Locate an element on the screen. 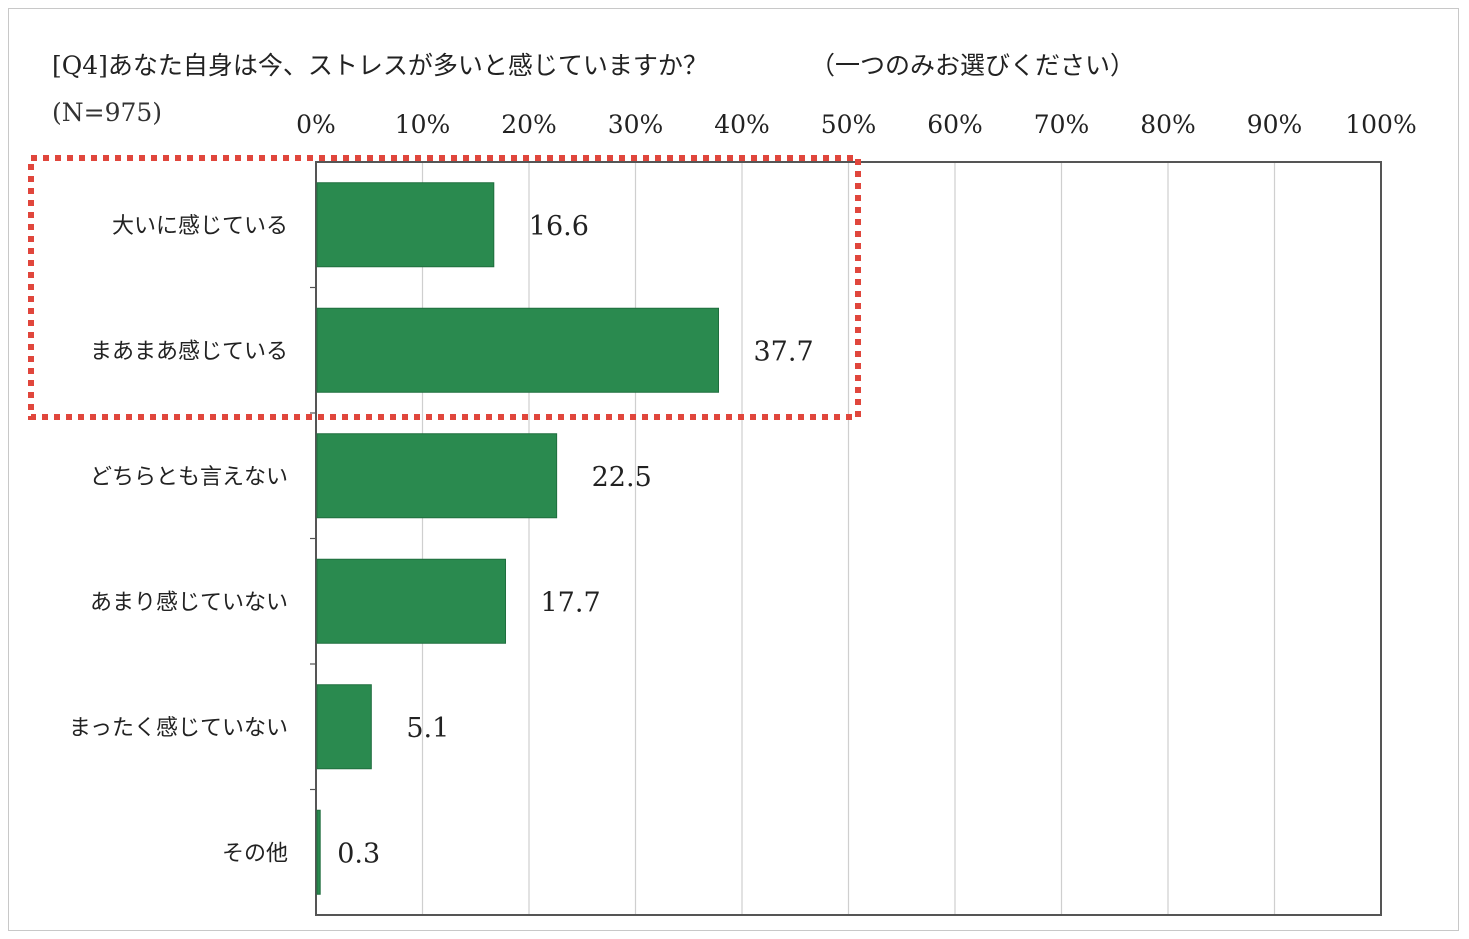 The image size is (1469, 939). x-tick-label: 0% is located at coordinates (316, 124).